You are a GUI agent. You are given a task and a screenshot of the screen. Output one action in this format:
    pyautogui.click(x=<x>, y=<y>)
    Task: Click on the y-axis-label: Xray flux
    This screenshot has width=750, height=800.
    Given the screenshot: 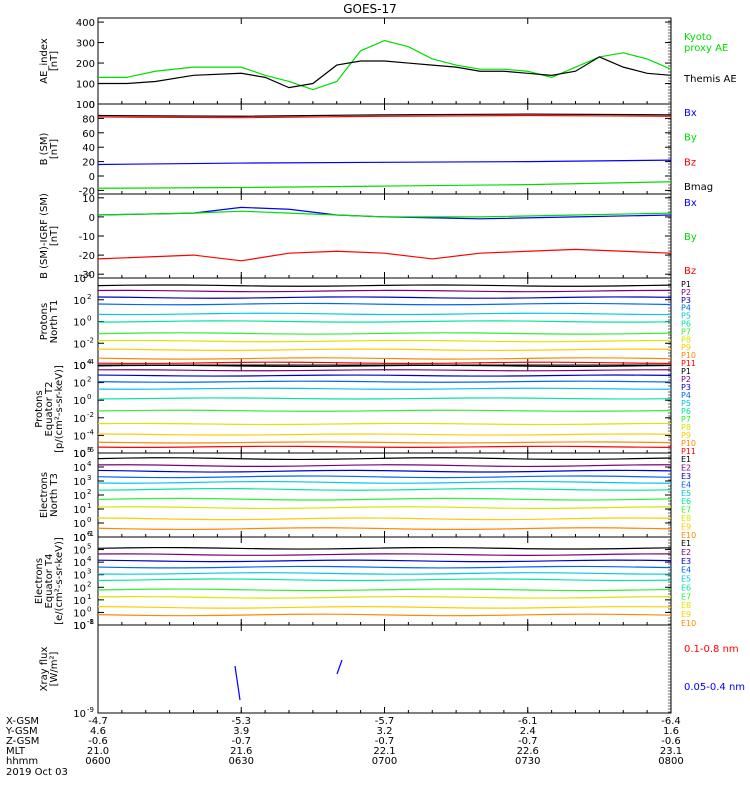 What is the action you would take?
    pyautogui.click(x=44, y=669)
    